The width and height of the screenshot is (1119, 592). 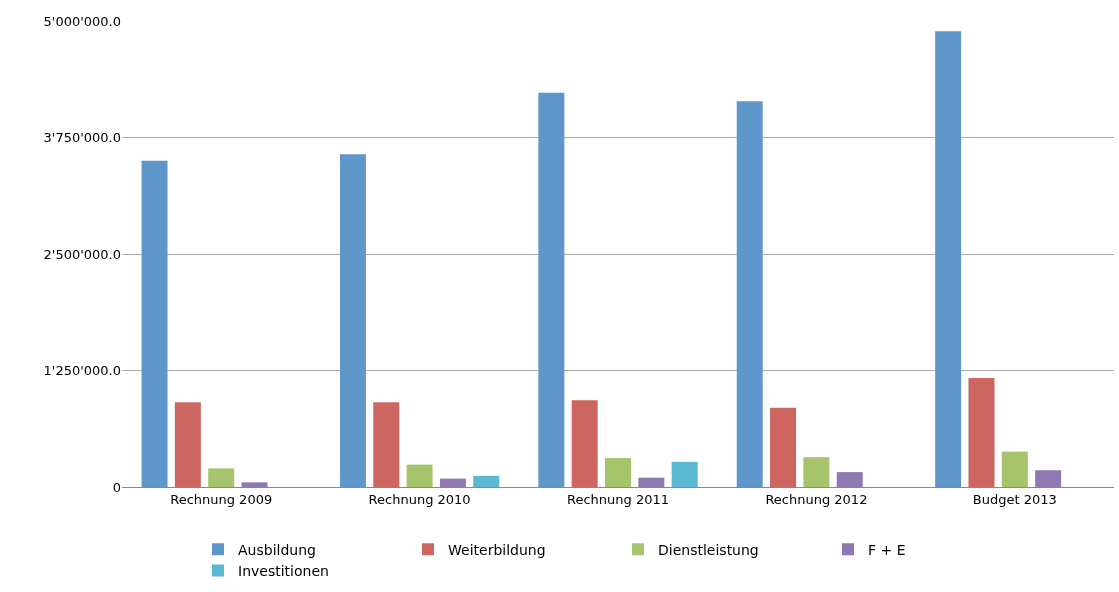 I want to click on legend-label: F + E, so click(x=887, y=549).